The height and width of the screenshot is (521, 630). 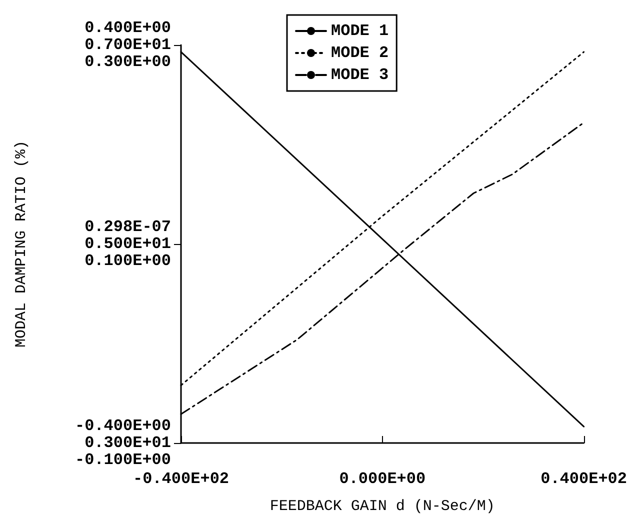 I want to click on legend-label: MODE 2, so click(x=360, y=53).